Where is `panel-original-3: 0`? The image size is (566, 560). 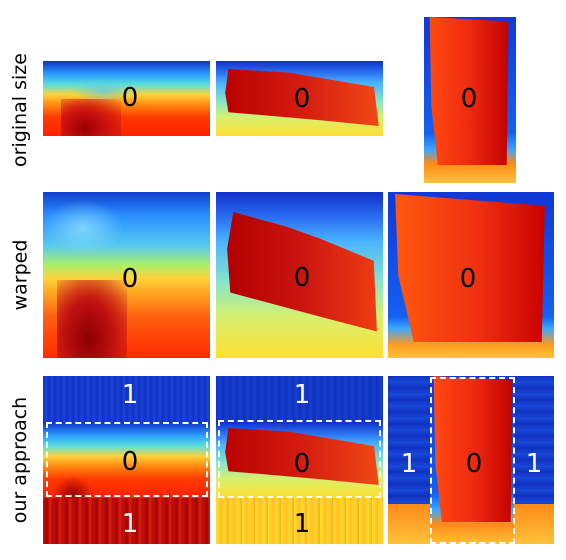 panel-original-3: 0 is located at coordinates (470, 100).